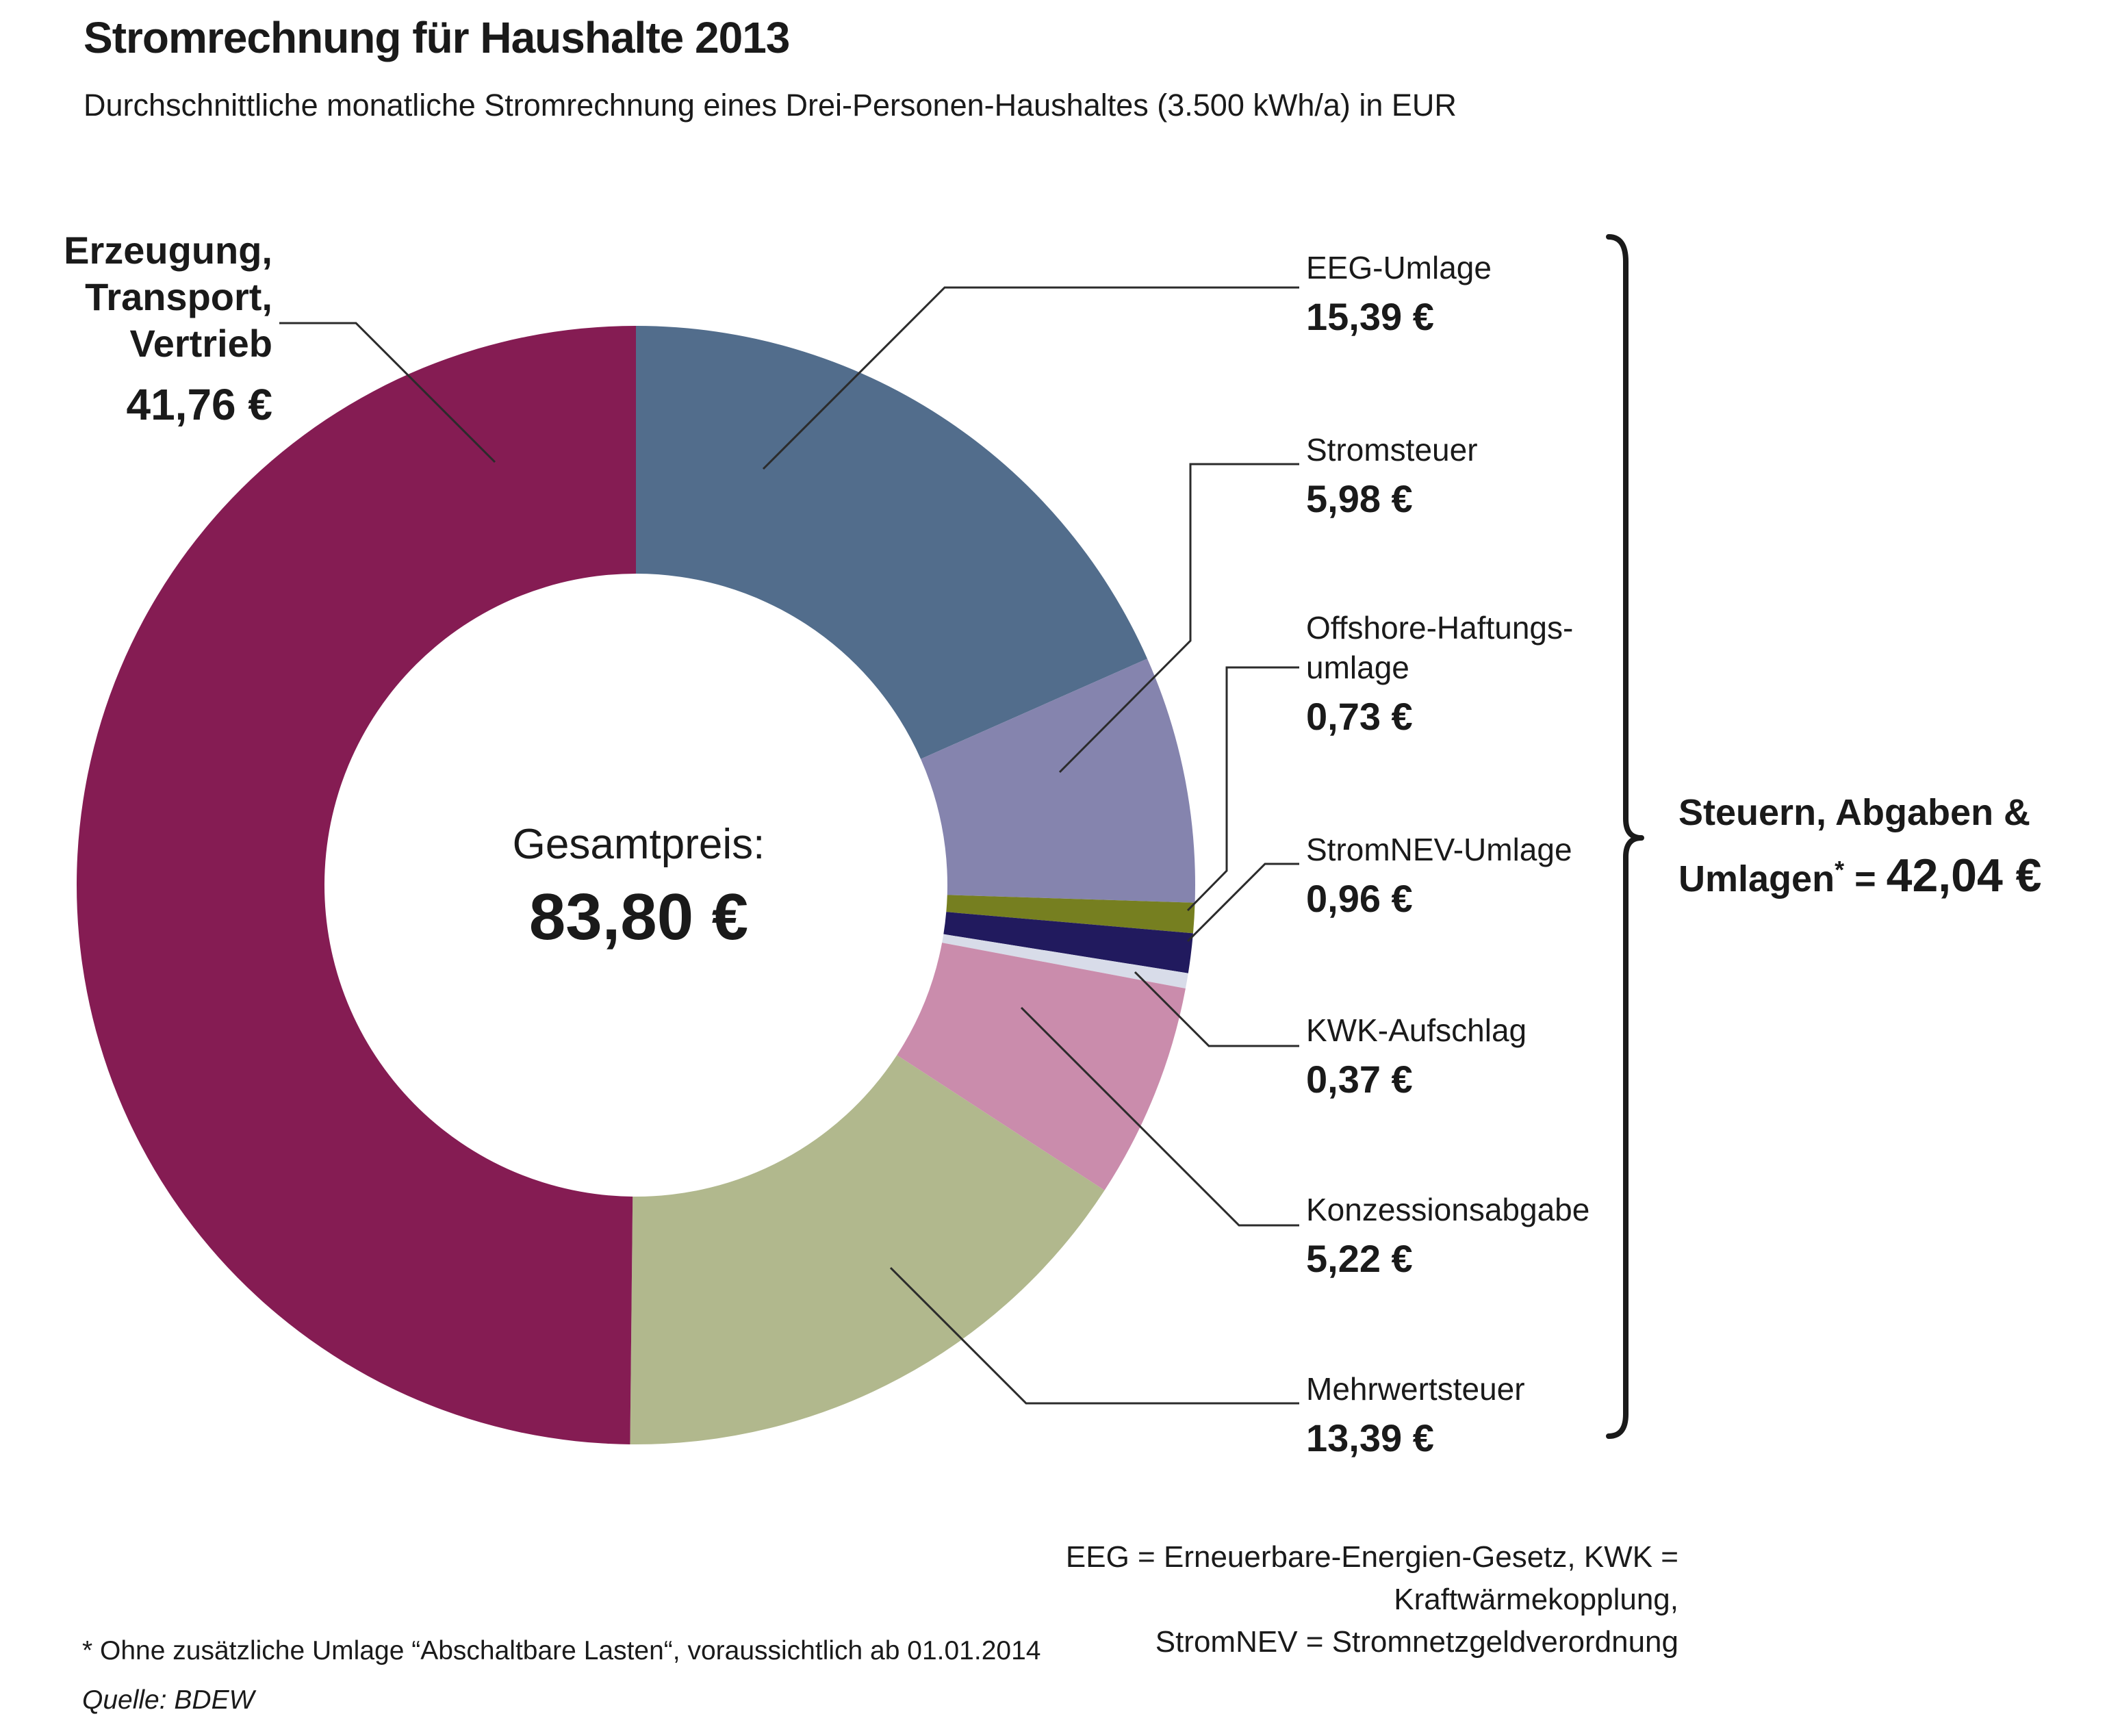 Image resolution: width=2120 pixels, height=1736 pixels. What do you see at coordinates (1370, 316) in the screenshot?
I see `segment-value: 15,39 €` at bounding box center [1370, 316].